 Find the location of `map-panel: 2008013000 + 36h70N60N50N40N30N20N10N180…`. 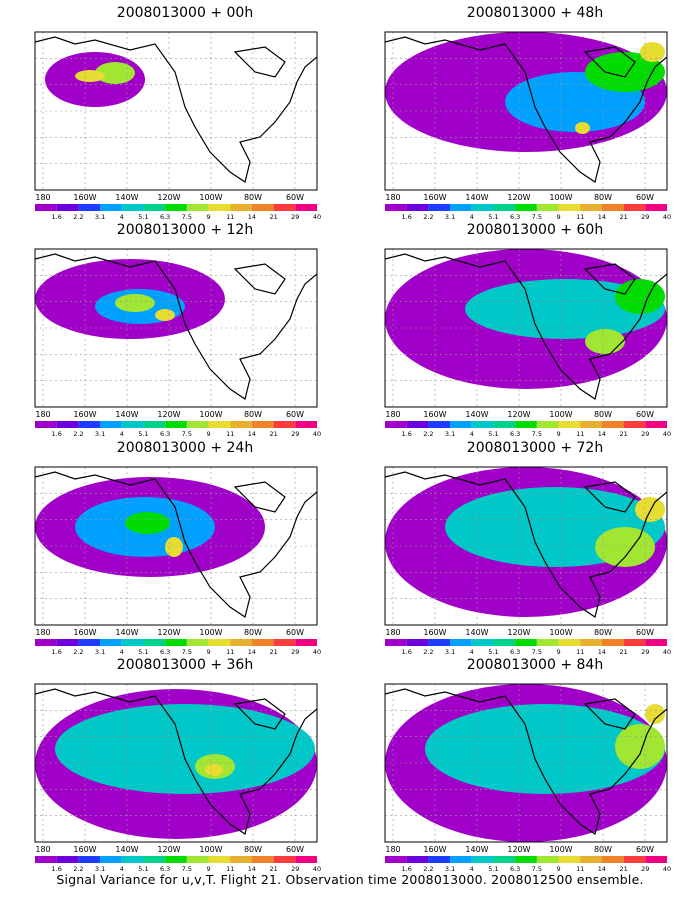

map-panel: 2008013000 + 36h70N60N50N40N30N20N10N180… is located at coordinates (184, 764).